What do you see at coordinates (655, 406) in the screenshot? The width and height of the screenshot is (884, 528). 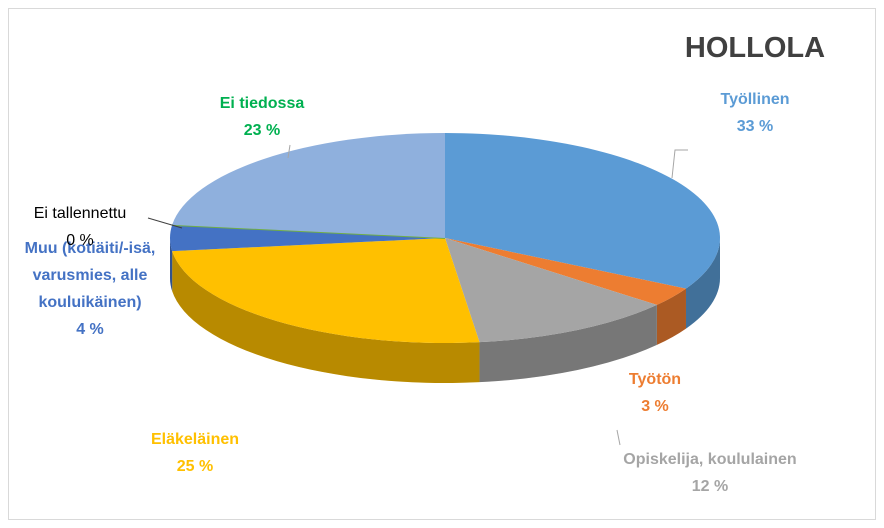 I see `value-label: 3 %` at bounding box center [655, 406].